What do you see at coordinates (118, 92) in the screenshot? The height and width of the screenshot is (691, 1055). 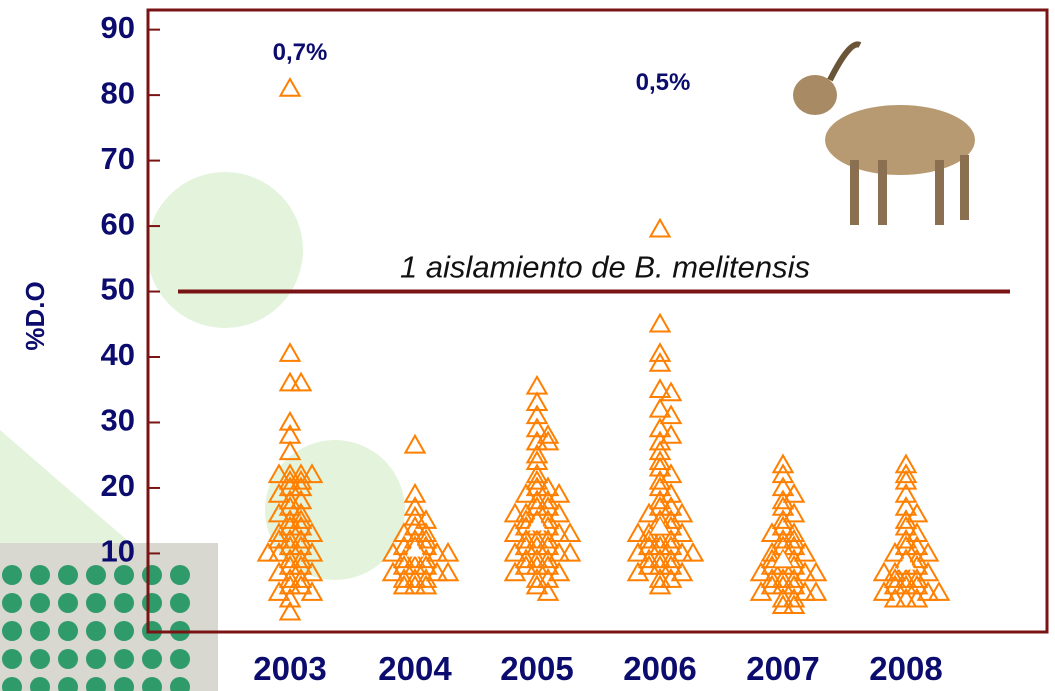 I see `y-tick-label: 80` at bounding box center [118, 92].